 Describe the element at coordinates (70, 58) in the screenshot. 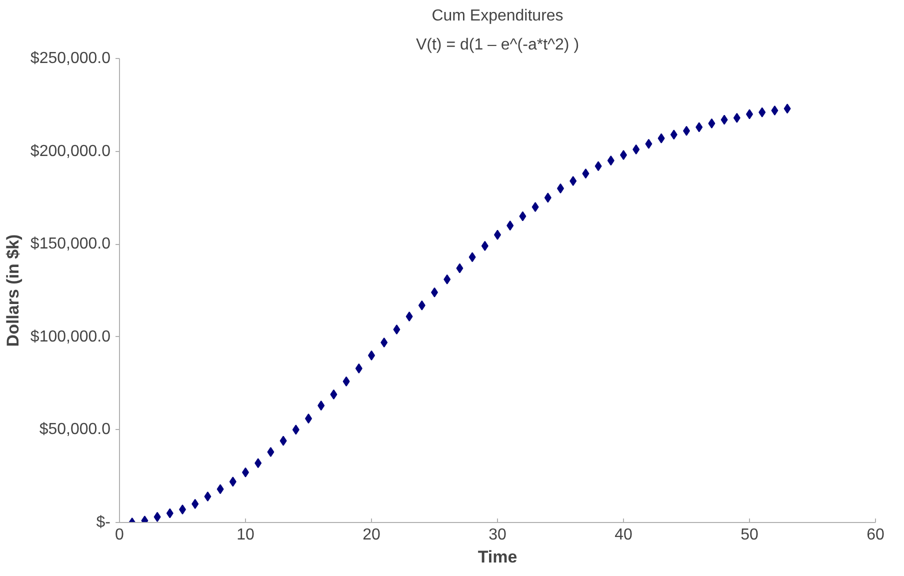

I see `y-tick-label: $250,000.0` at that location.